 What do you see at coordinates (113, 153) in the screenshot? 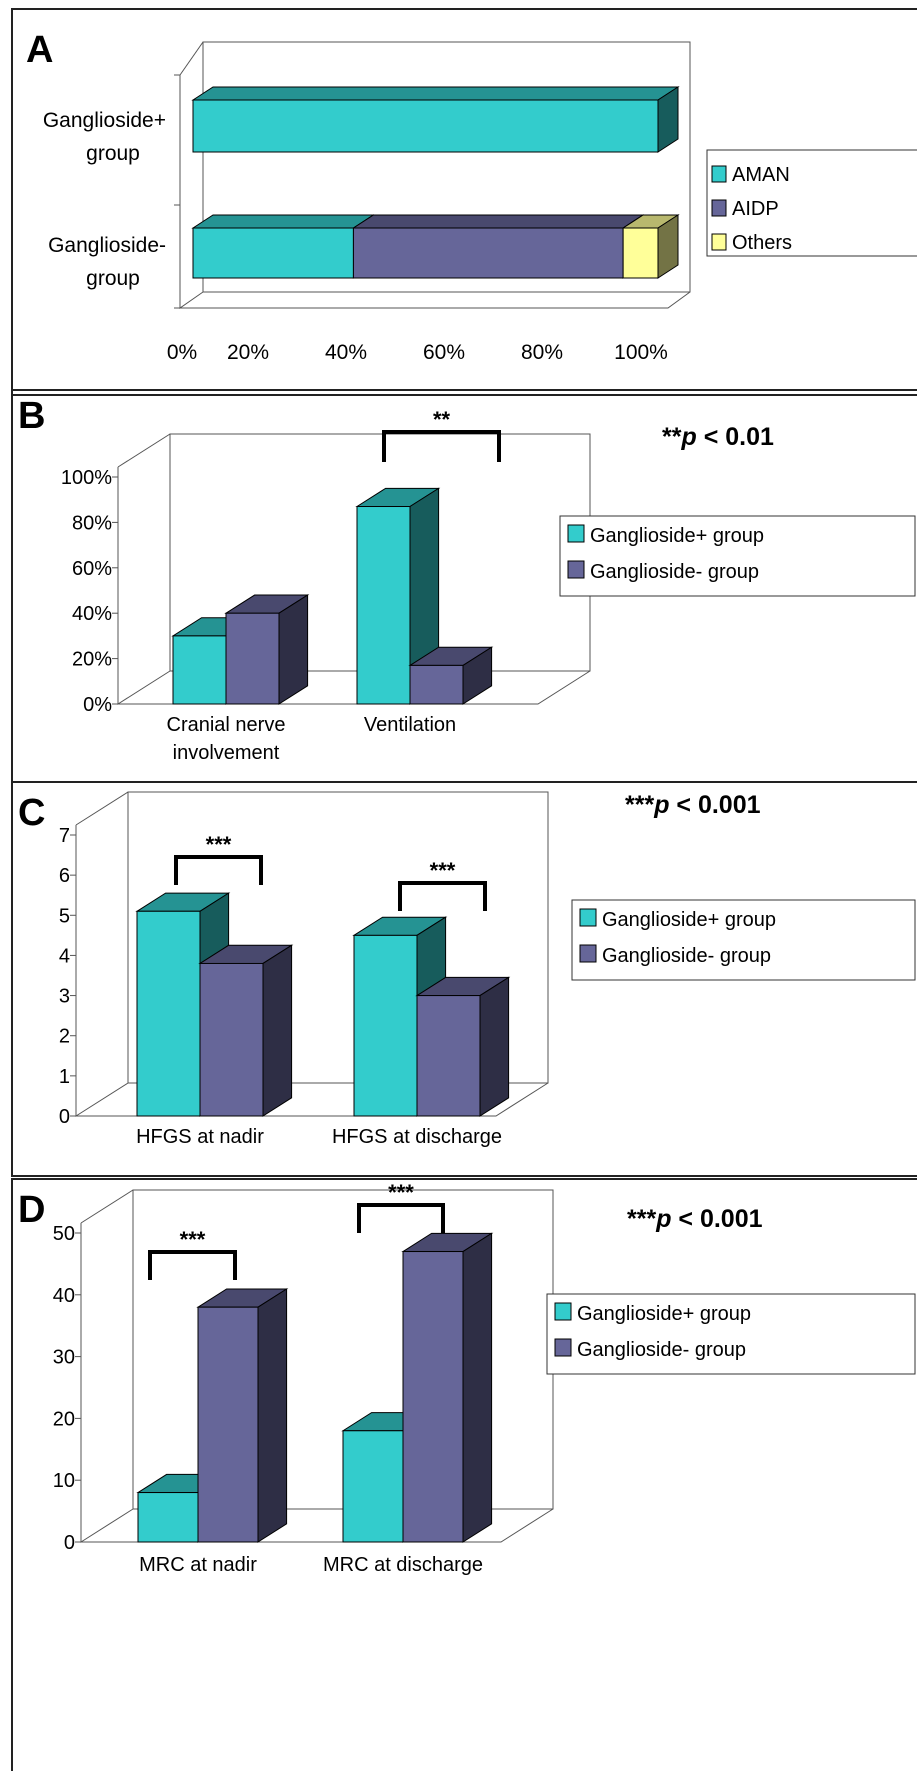
I see `category-label: group` at bounding box center [113, 153].